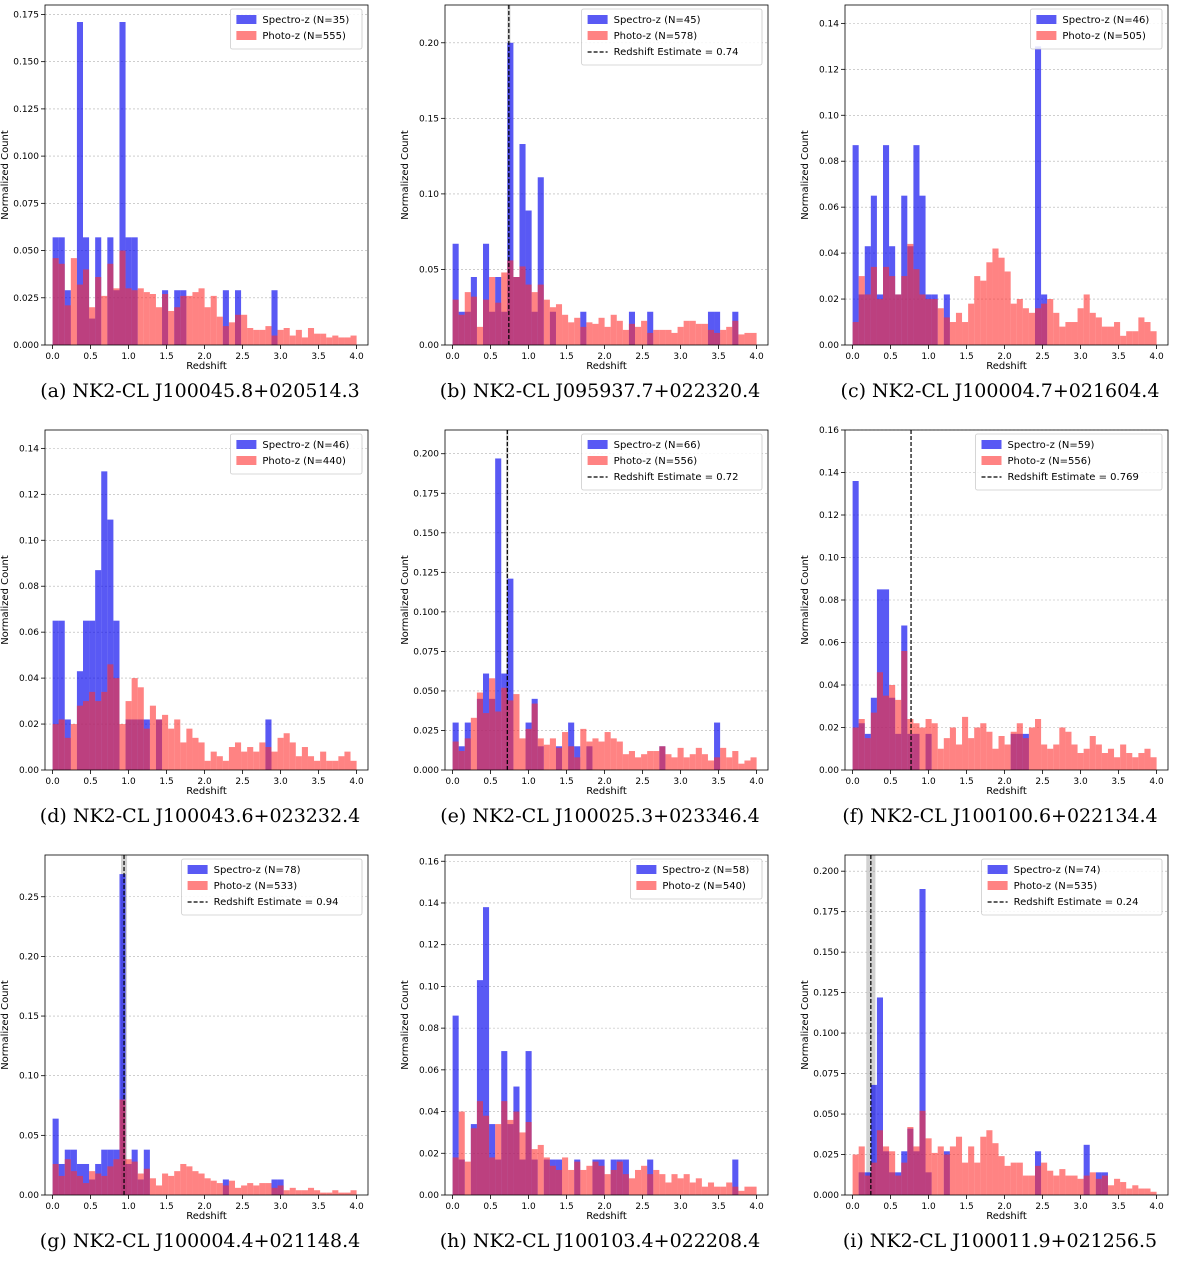 This screenshot has height=1275, width=1200. I want to click on x-tick-label: 1.5, so click(966, 782).